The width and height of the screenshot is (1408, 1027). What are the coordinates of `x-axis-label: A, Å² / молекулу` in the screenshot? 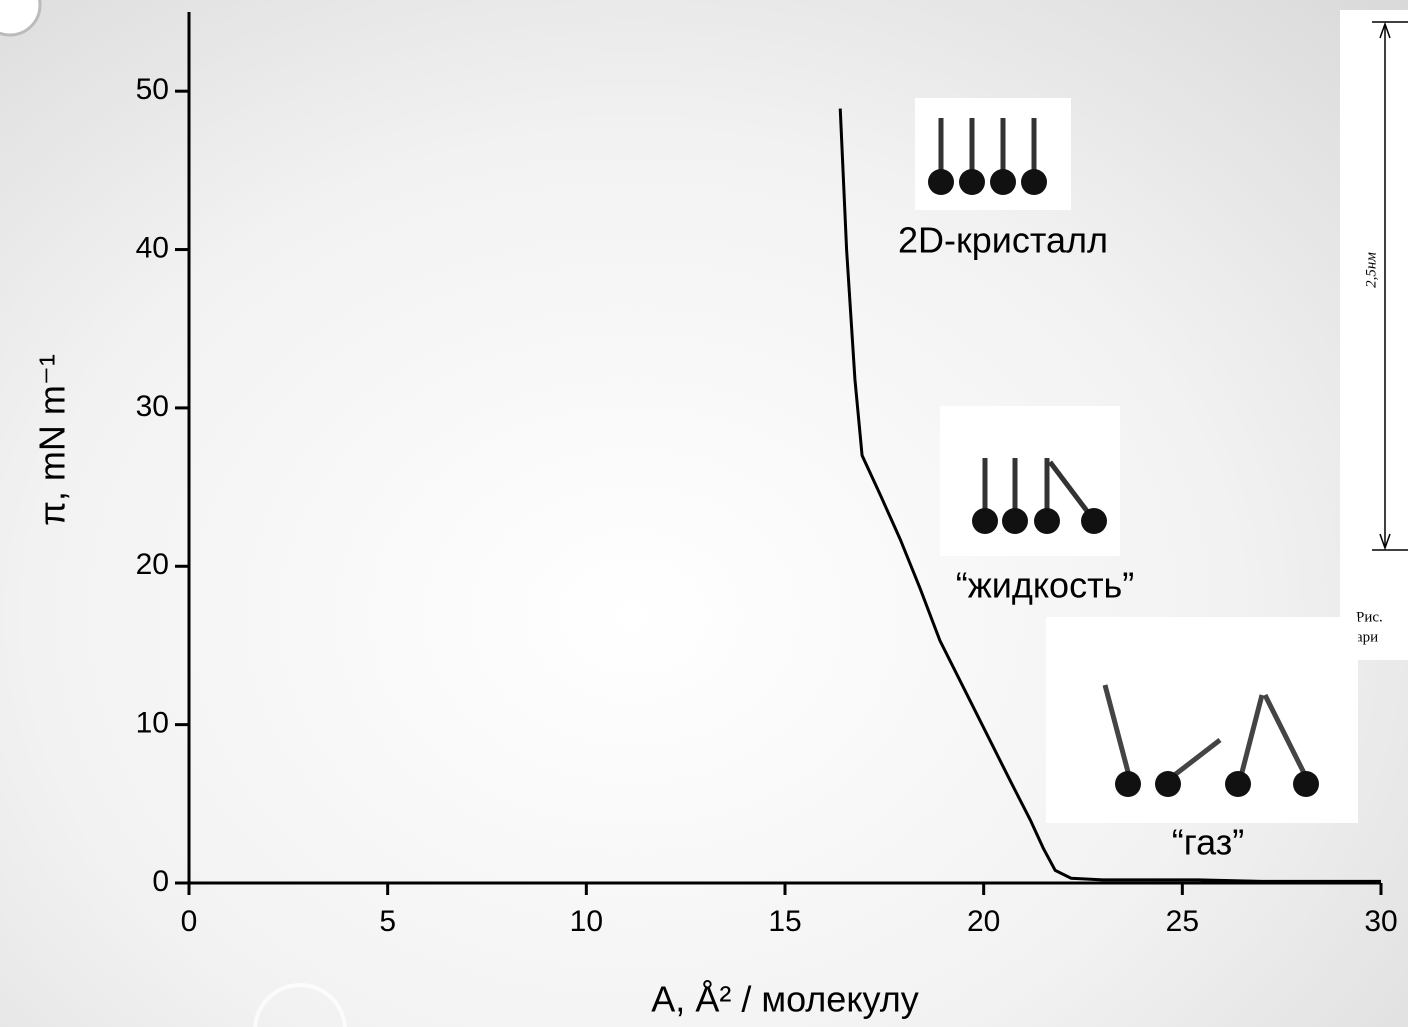 It's located at (784, 999).